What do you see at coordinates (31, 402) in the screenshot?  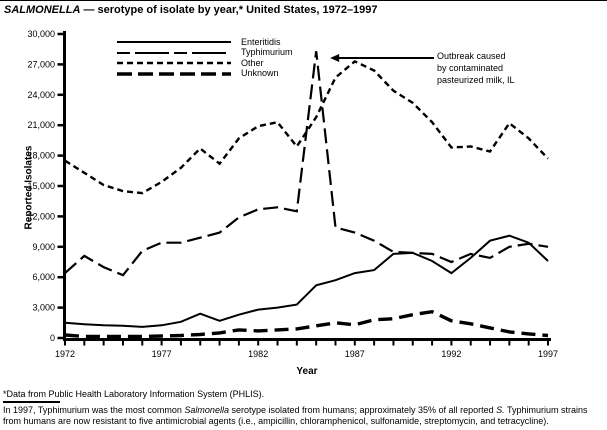 I see `footnote-divider` at bounding box center [31, 402].